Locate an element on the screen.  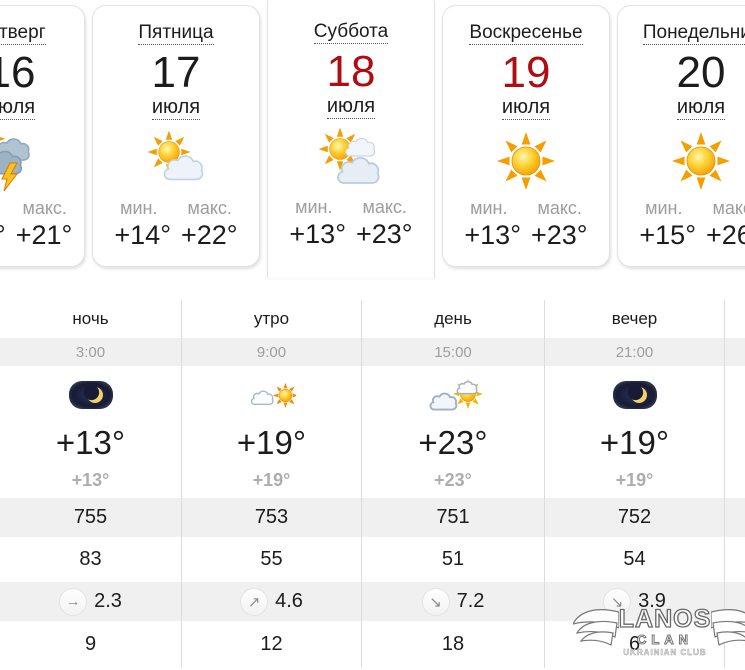
storm-clouds-lightning-icon is located at coordinates (47, 161).